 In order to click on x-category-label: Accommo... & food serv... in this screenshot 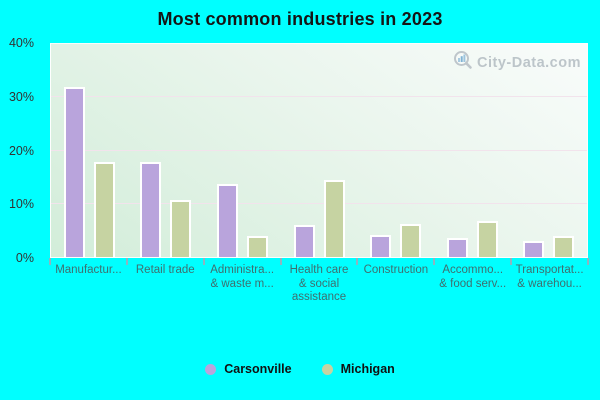, I will do `click(473, 277)`.